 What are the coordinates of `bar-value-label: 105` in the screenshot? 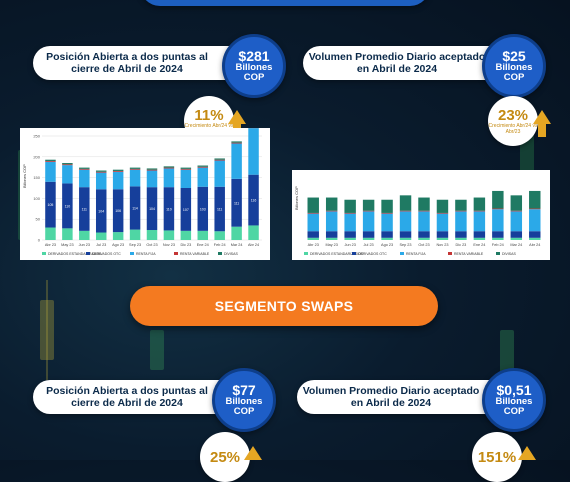 It's located at (51, 205).